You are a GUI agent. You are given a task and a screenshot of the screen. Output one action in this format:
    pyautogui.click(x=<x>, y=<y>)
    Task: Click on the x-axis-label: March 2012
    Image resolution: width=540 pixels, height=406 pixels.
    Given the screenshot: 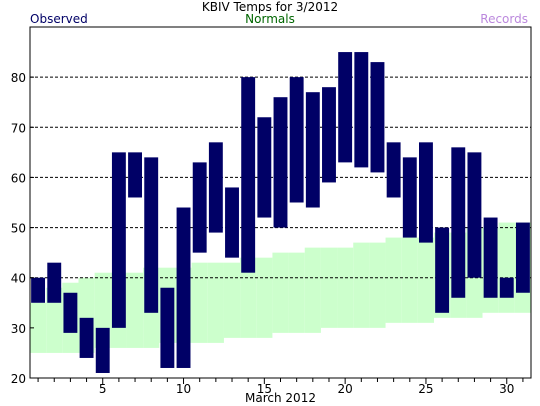 What is the action you would take?
    pyautogui.click(x=280, y=398)
    